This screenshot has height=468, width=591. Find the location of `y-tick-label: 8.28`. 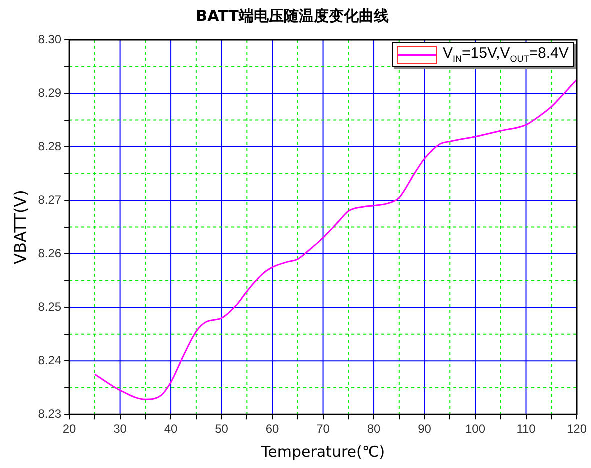

y-tick-label: 8.28 is located at coordinates (50, 146).